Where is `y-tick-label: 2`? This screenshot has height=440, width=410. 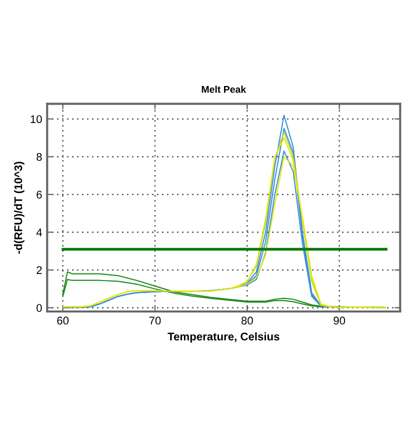 y-tick-label: 2 is located at coordinates (39, 270).